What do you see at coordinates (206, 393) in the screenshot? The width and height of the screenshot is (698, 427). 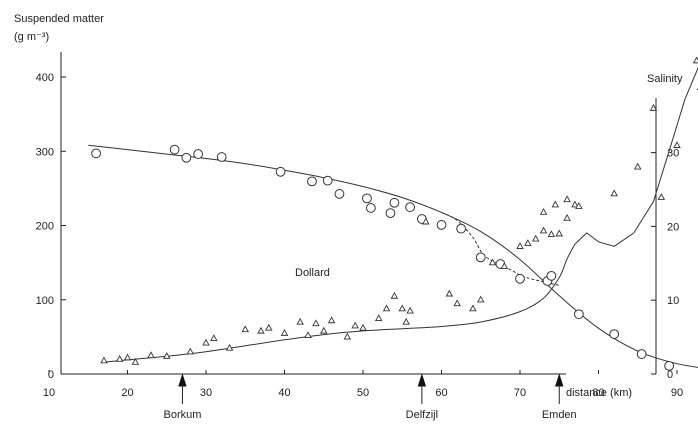 I see `x-tick-label: 30` at bounding box center [206, 393].